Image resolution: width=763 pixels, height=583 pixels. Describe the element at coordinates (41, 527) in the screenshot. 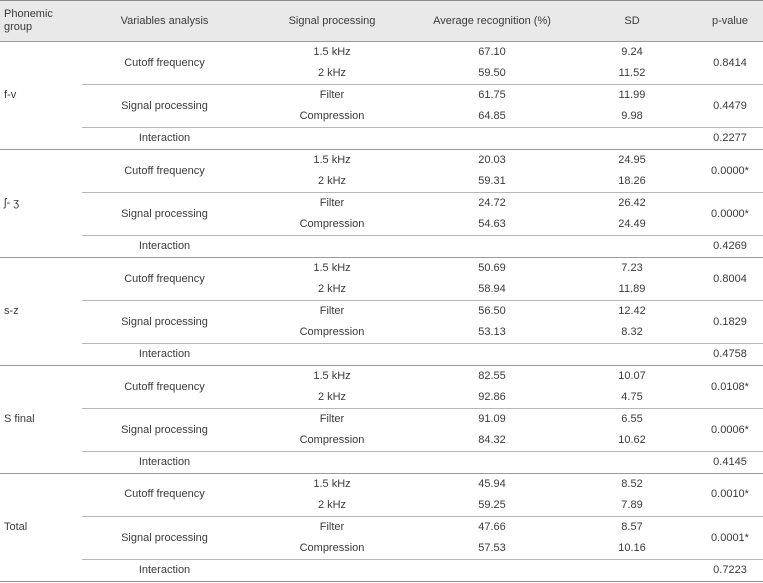

I see `phonemic-group-label: Total` at that location.